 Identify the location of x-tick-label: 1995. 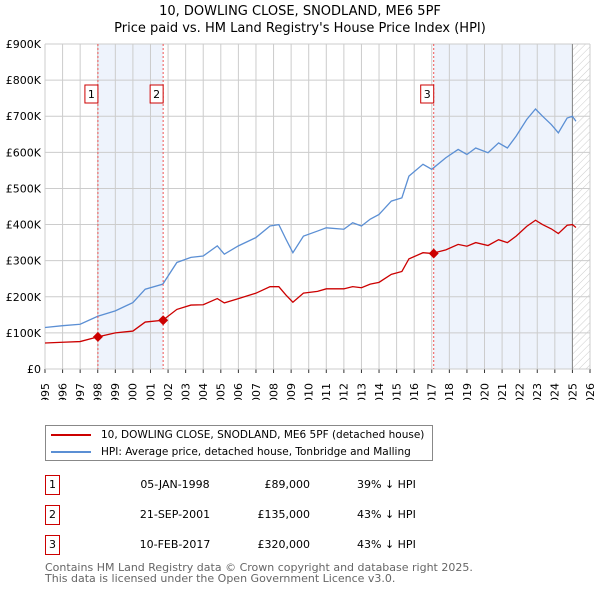
(45, 391).